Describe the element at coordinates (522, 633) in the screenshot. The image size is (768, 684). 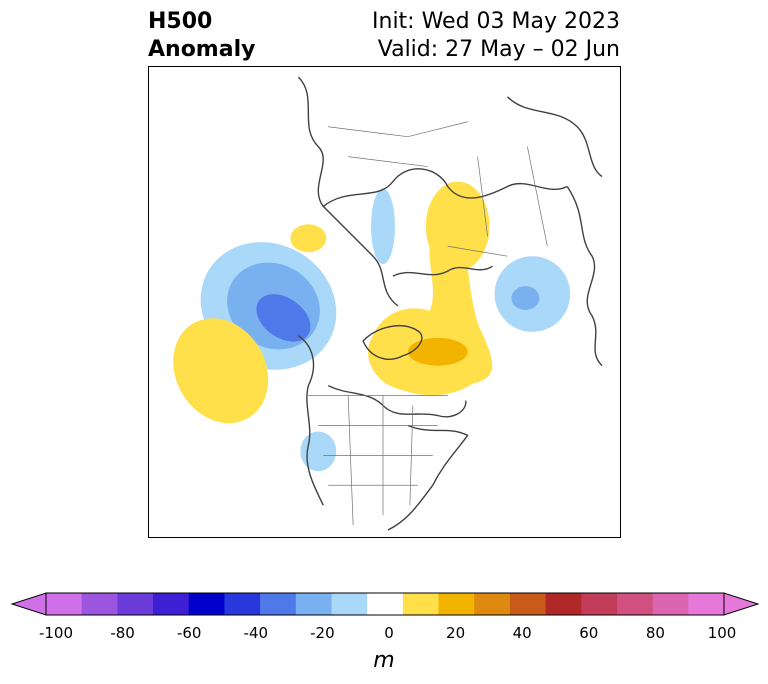
I see `colorbar-tick-label: 40` at that location.